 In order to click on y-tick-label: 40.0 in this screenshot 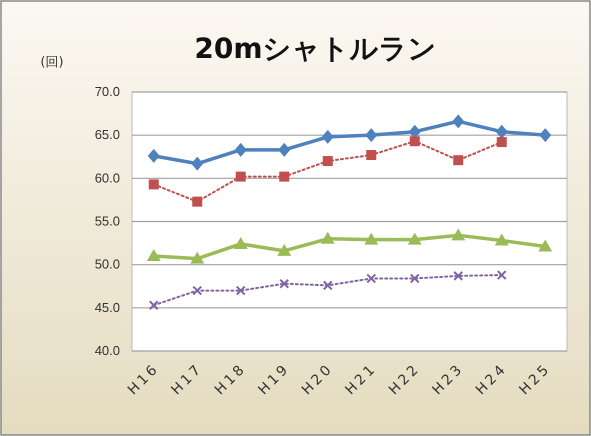, I will do `click(107, 350)`.